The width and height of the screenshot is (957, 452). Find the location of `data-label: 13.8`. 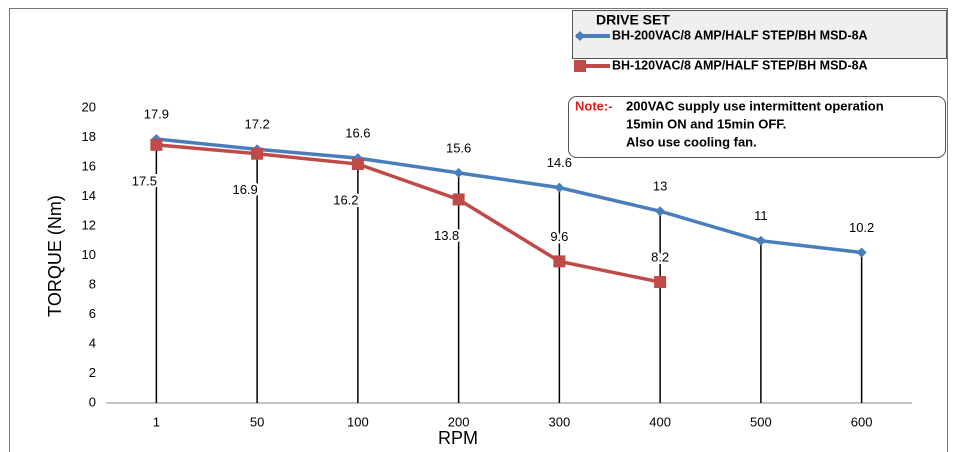

data-label: 13.8 is located at coordinates (446, 235).